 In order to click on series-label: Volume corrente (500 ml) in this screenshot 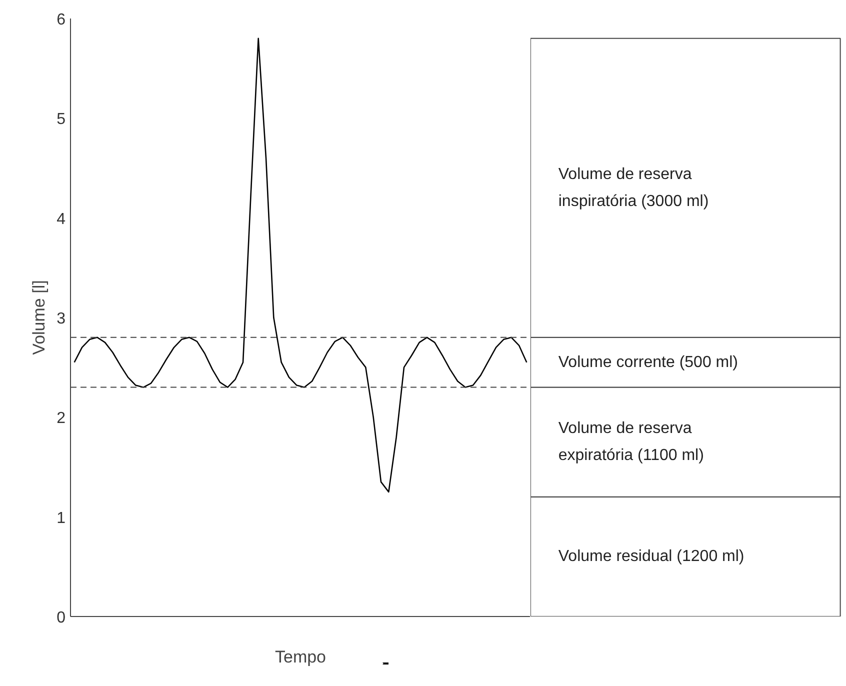, I will do `click(648, 362)`.